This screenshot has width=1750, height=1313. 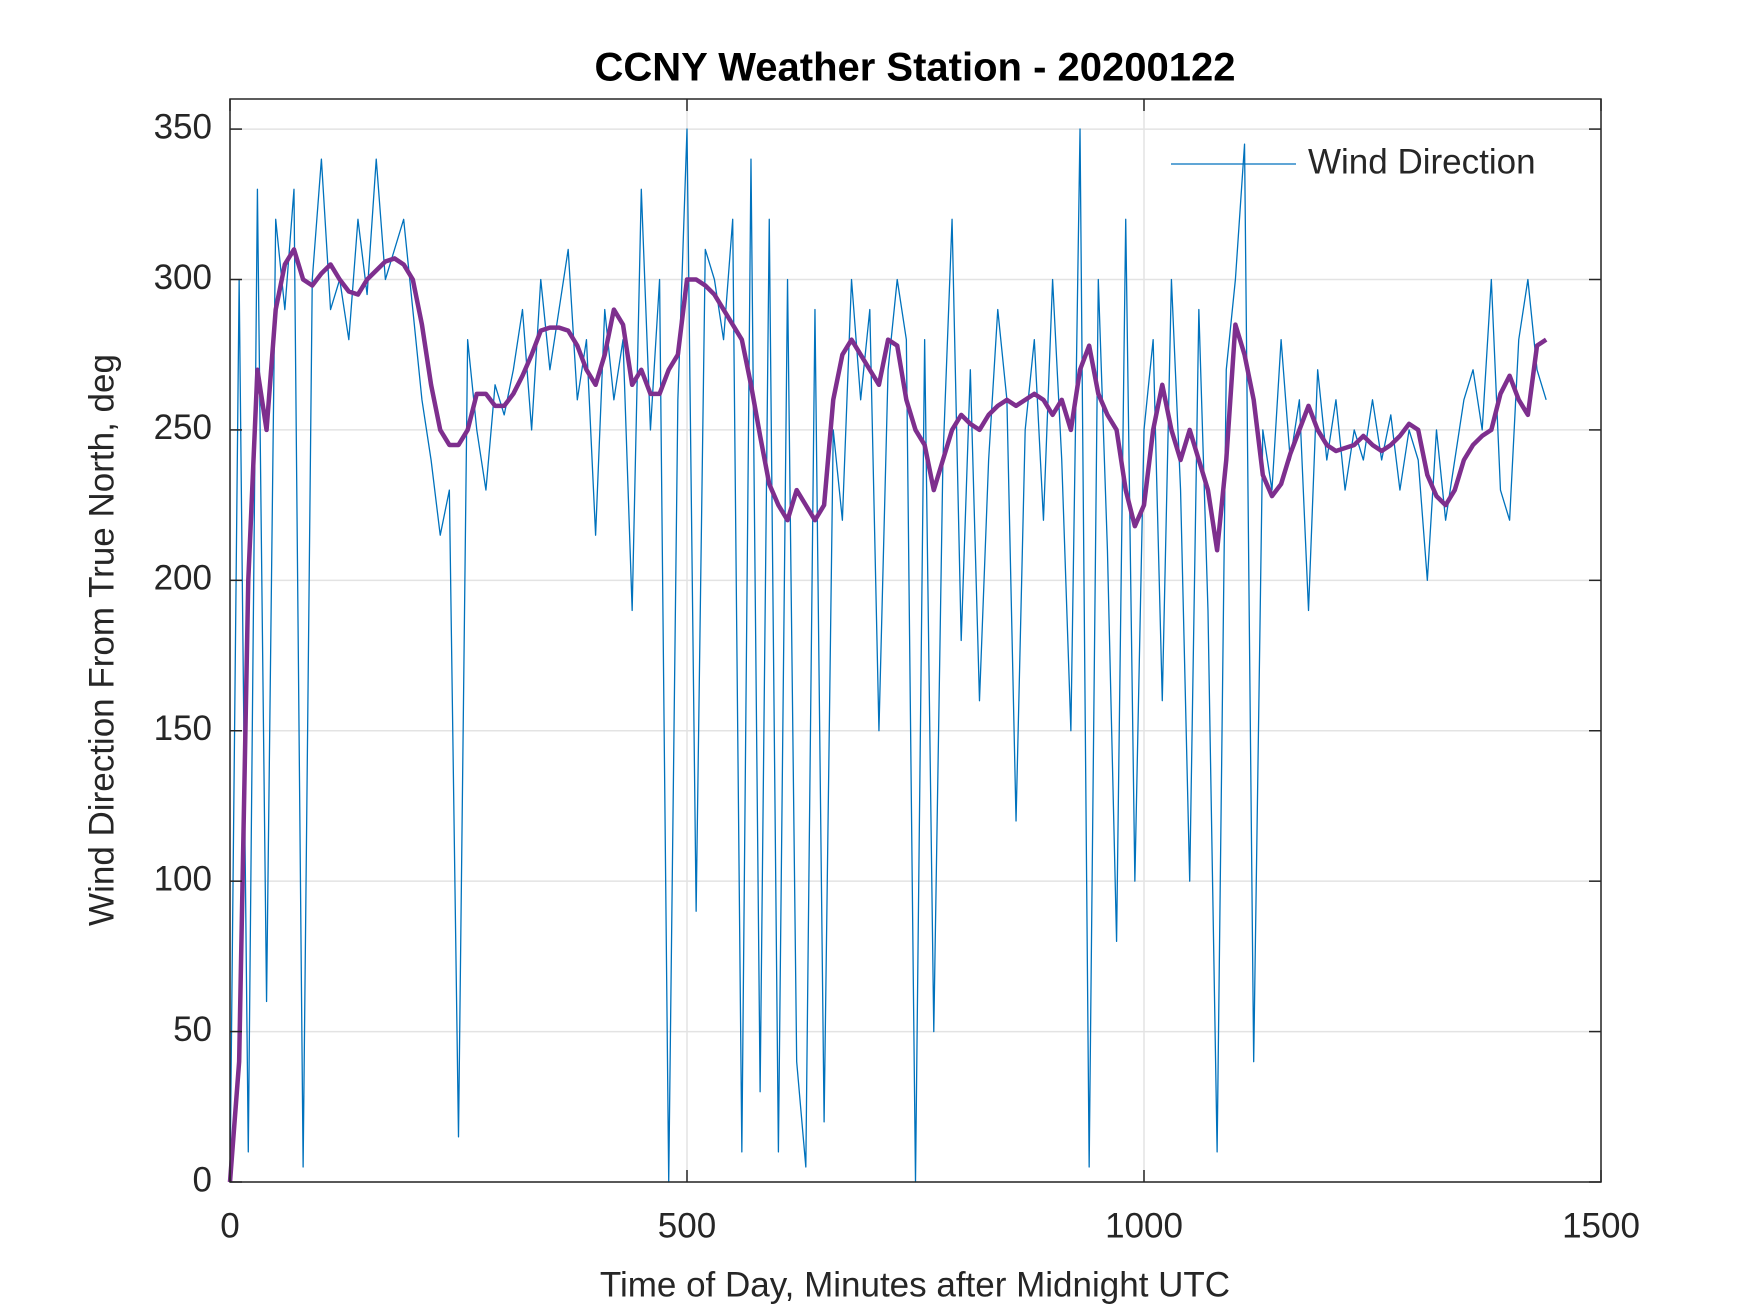 What do you see at coordinates (687, 1225) in the screenshot?
I see `x-tick-label: 500` at bounding box center [687, 1225].